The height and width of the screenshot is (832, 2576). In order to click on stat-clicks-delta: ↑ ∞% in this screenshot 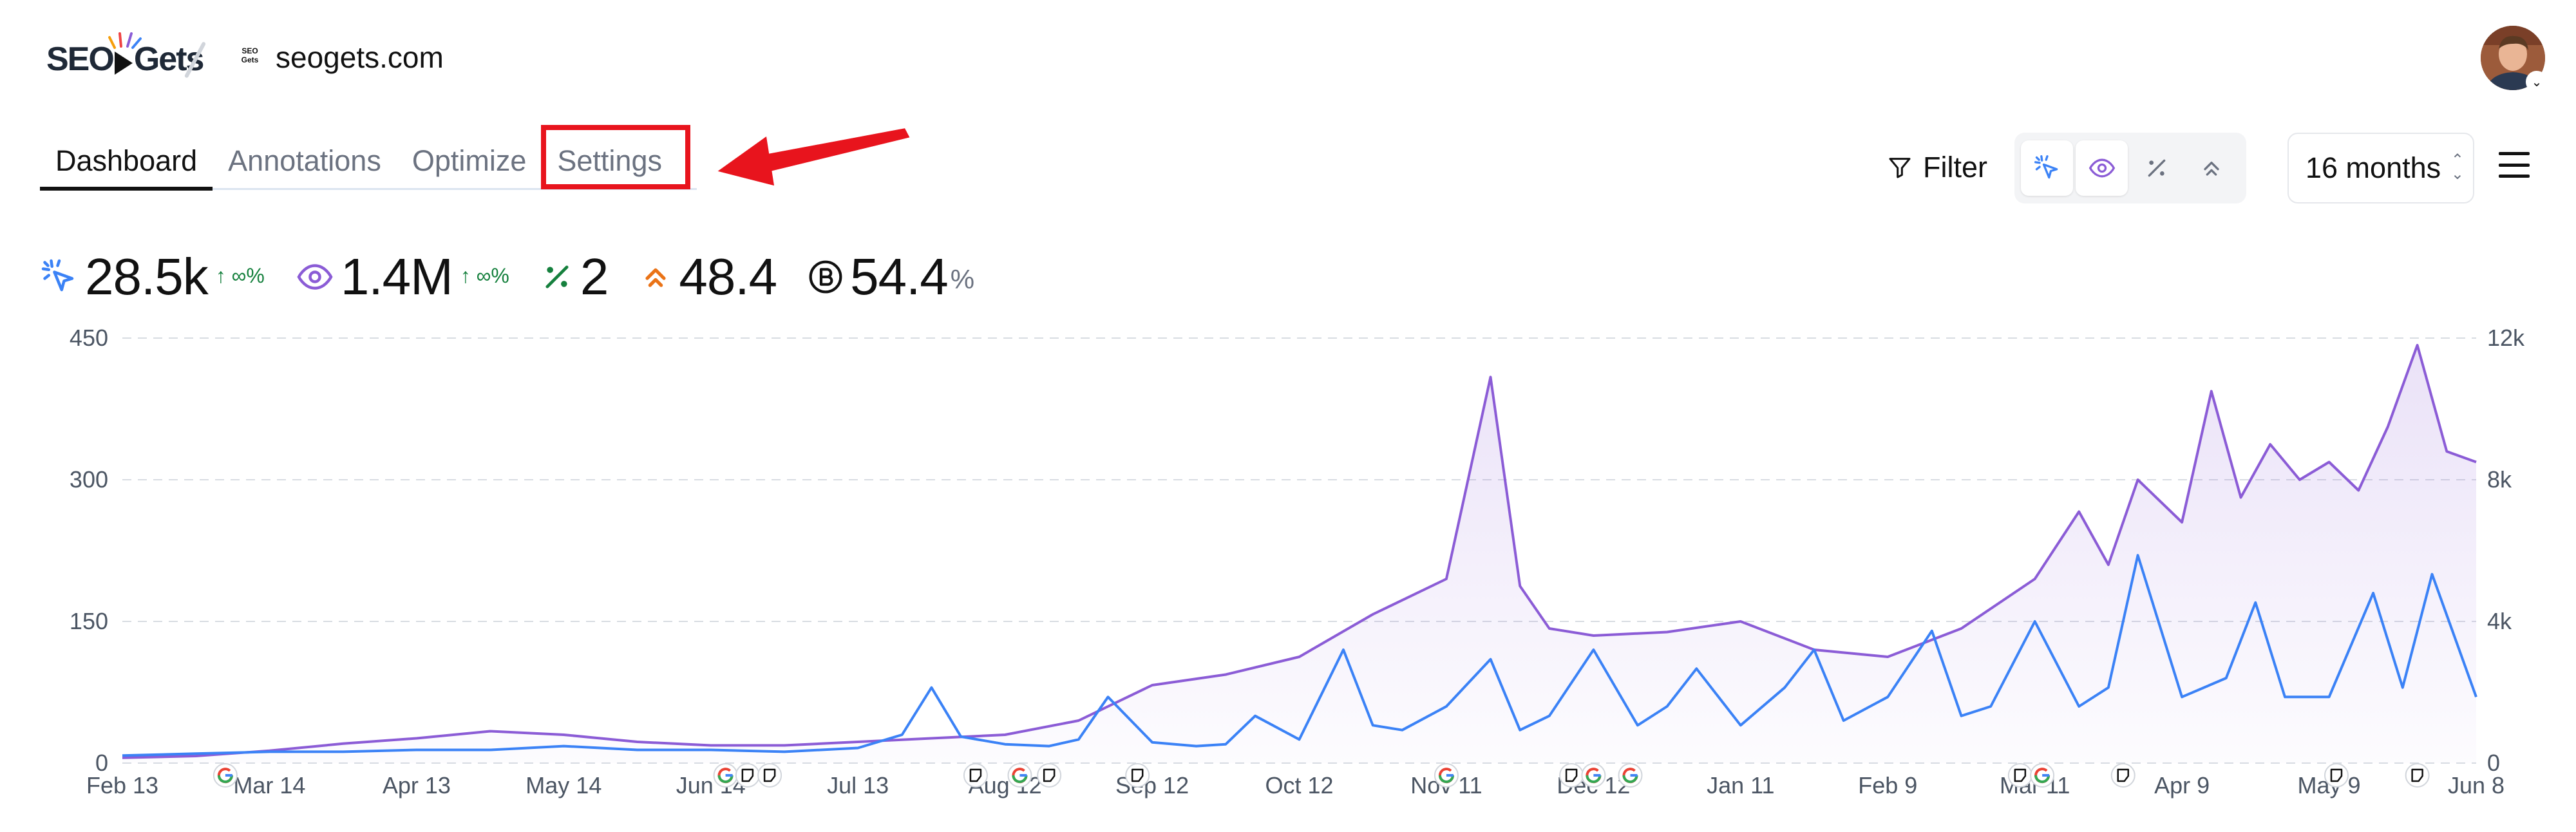, I will do `click(240, 275)`.